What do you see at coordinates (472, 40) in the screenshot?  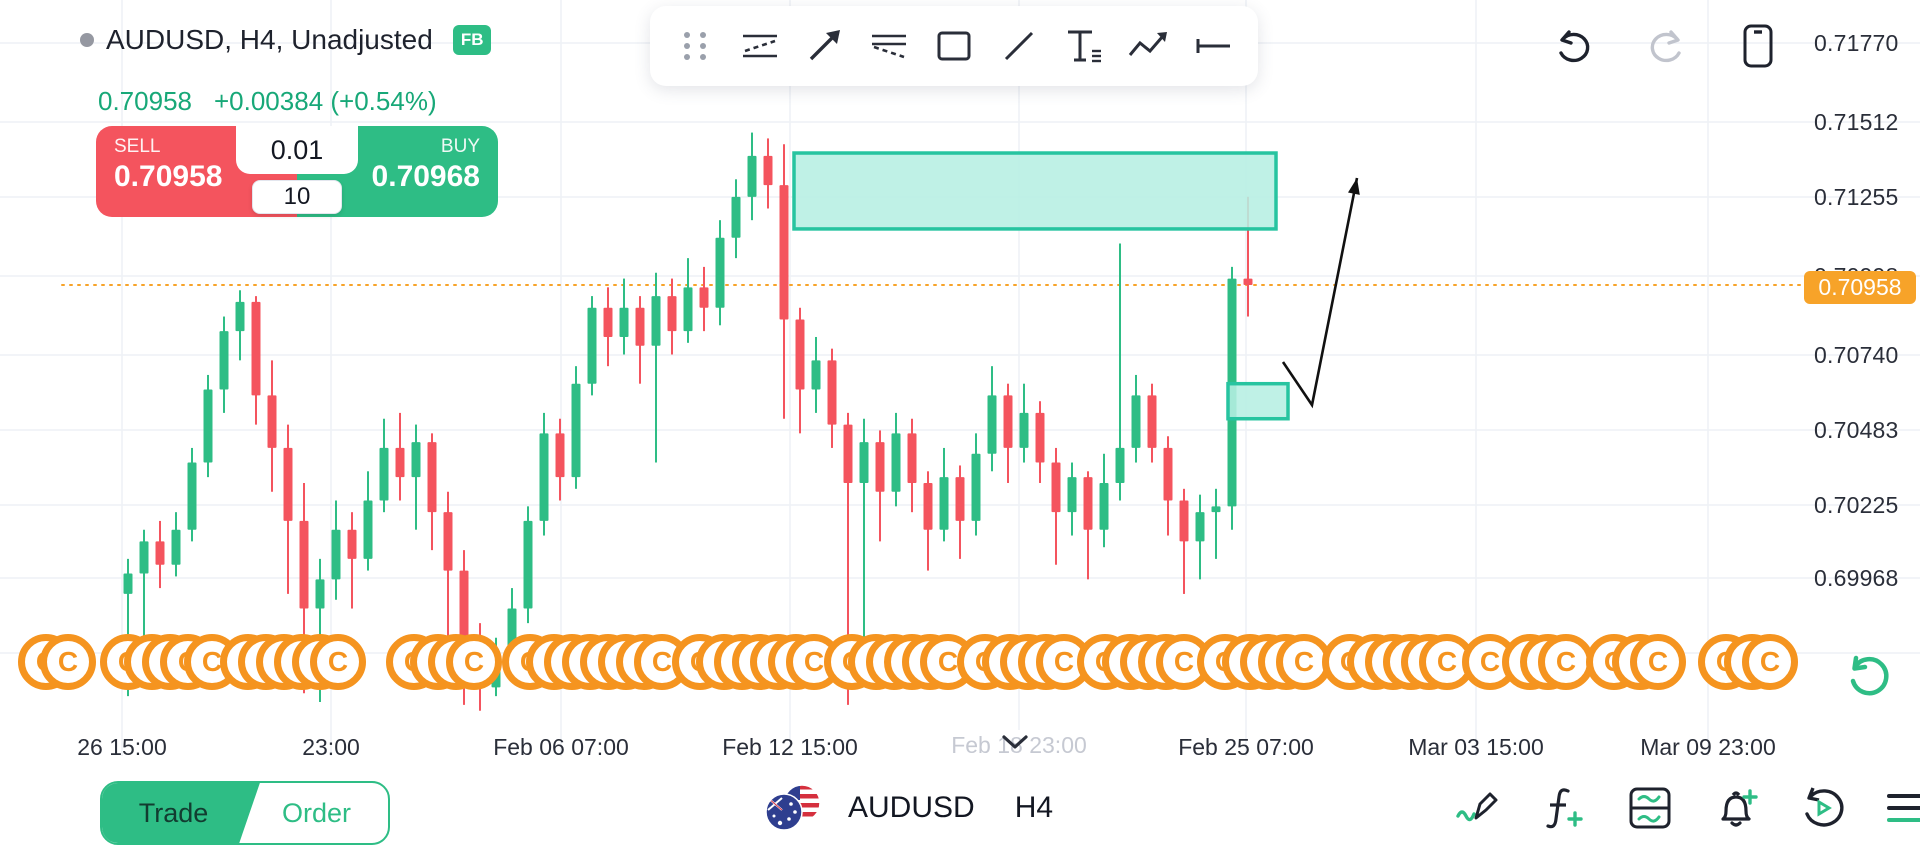 I see `broker-badge: FB` at bounding box center [472, 40].